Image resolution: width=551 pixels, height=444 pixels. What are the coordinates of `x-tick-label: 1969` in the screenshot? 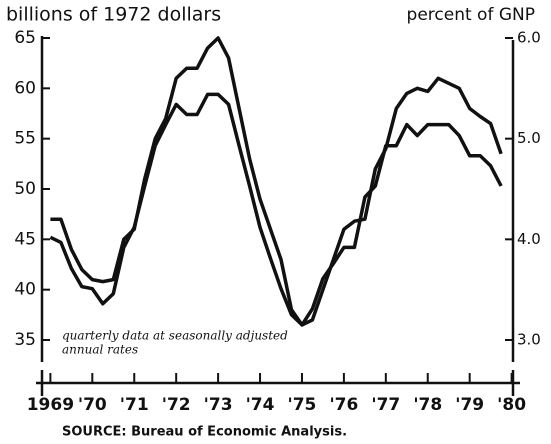 It's located at (50, 405).